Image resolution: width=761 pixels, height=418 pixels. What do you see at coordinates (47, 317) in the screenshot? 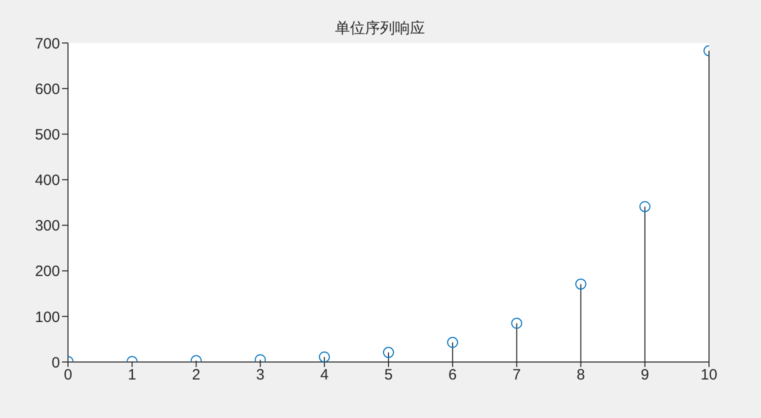
I see `y-tick-label: 100` at bounding box center [47, 317].